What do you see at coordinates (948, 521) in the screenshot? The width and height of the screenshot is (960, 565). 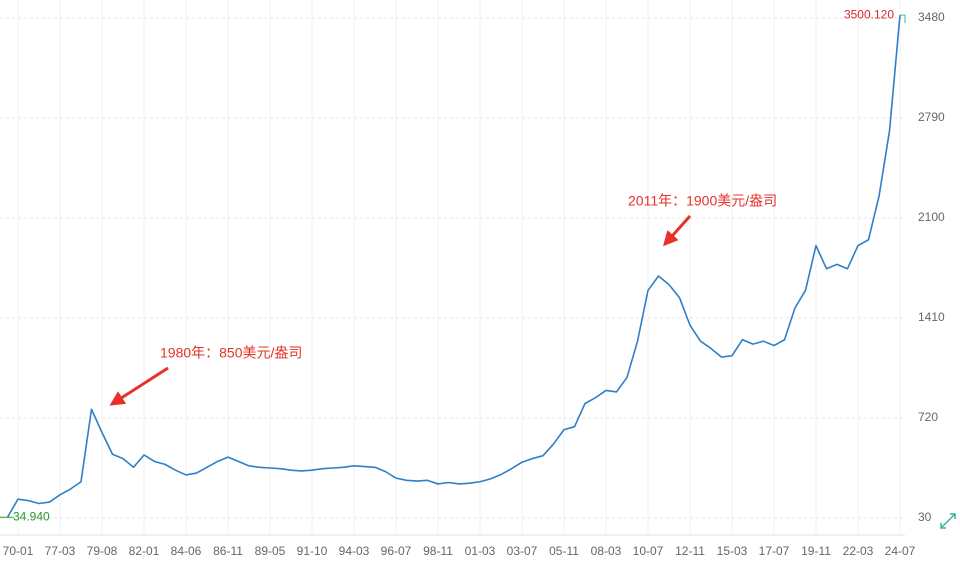 I see `expand-icon` at bounding box center [948, 521].